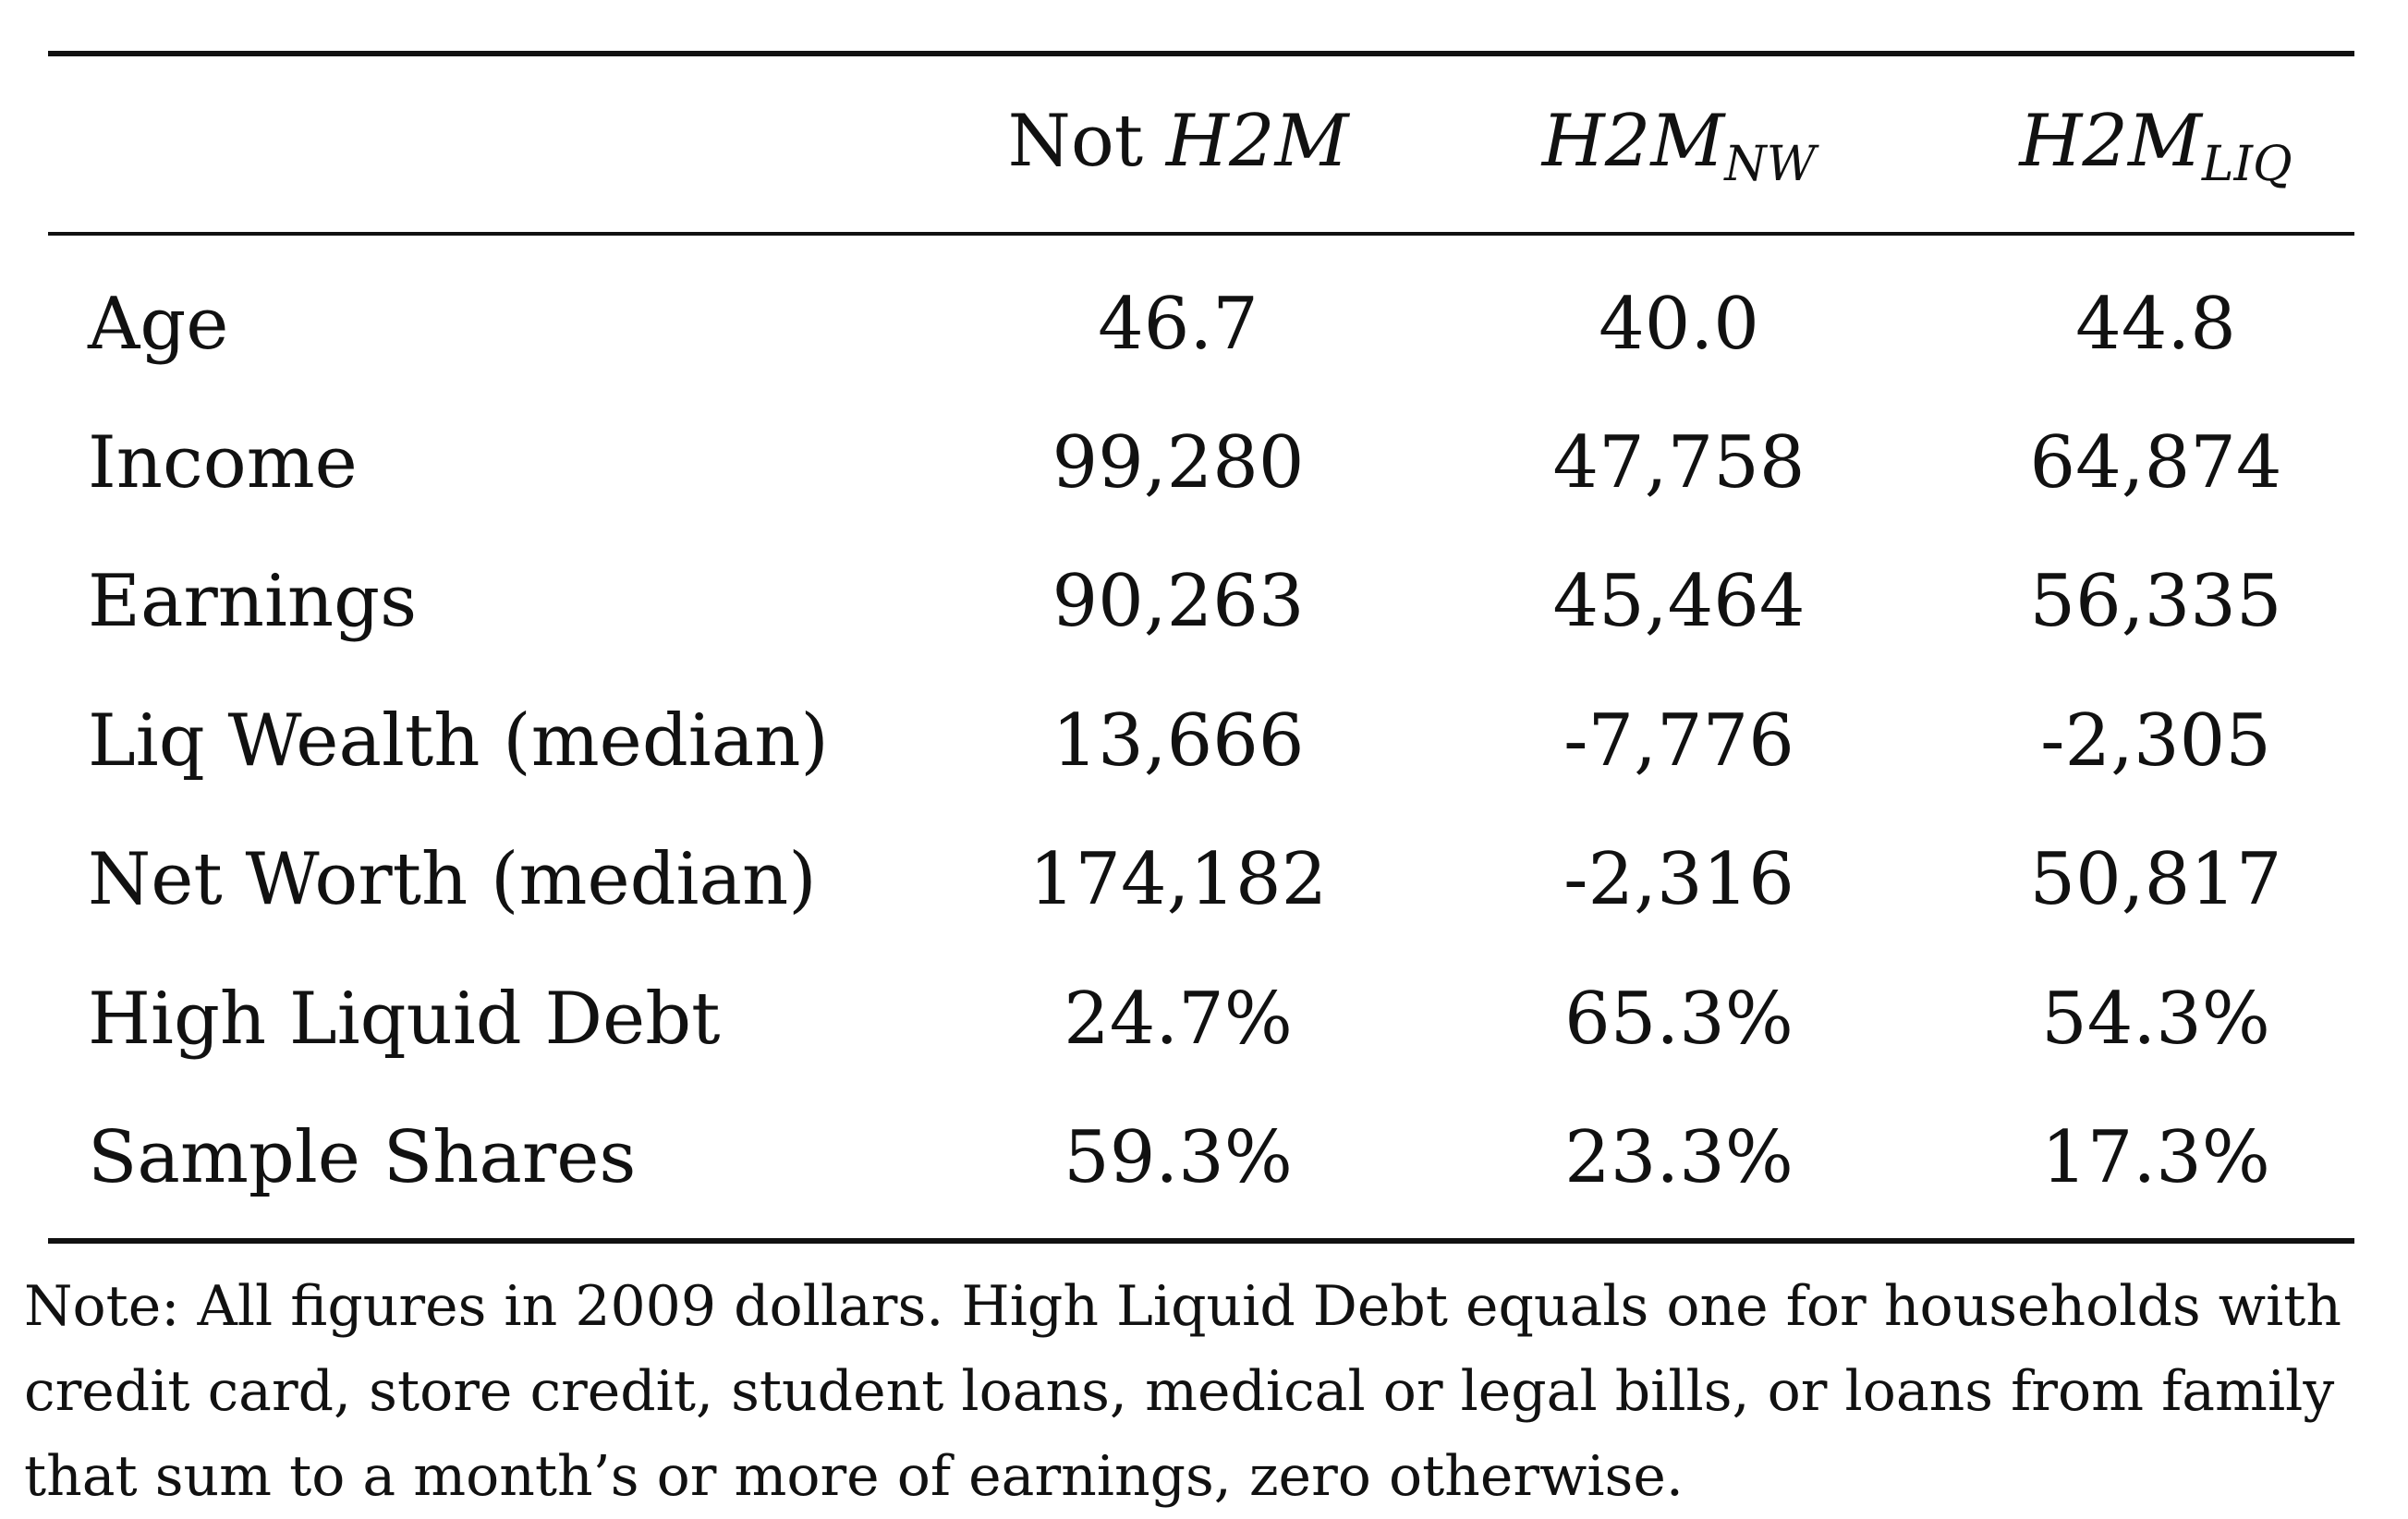  What do you see at coordinates (2155, 741) in the screenshot?
I see `table-cell: -2,305` at bounding box center [2155, 741].